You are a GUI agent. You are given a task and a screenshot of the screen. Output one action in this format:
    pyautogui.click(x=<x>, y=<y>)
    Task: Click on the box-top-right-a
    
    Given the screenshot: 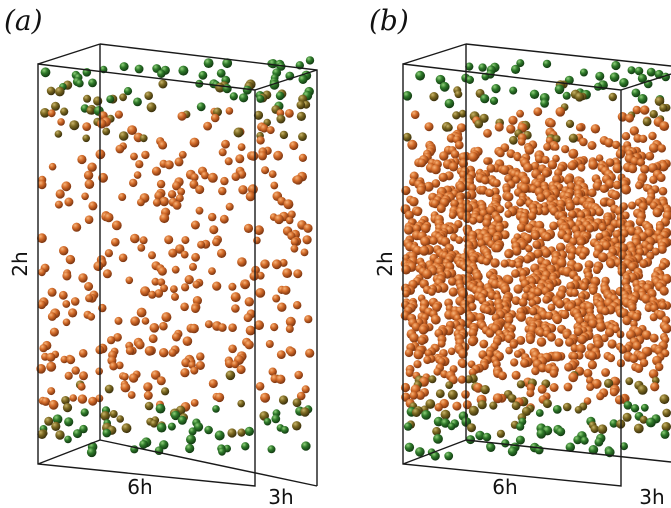 What is the action you would take?
    pyautogui.click(x=286, y=80)
    